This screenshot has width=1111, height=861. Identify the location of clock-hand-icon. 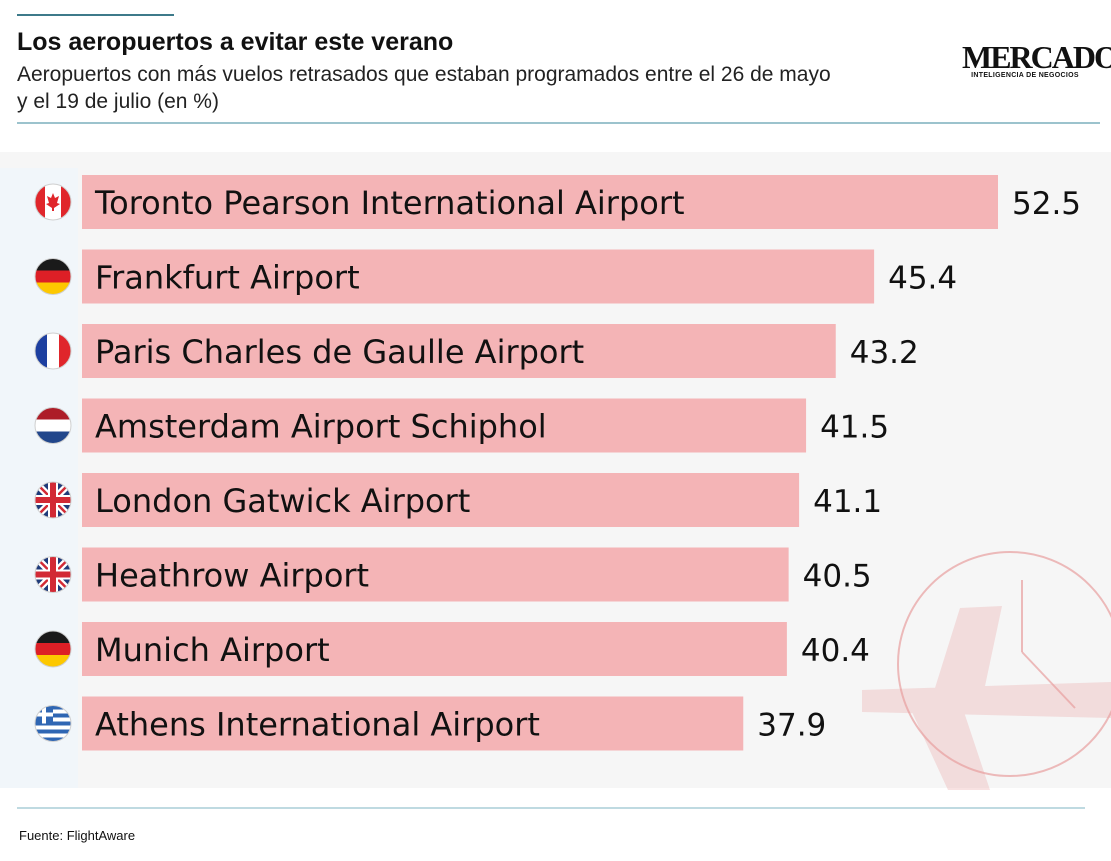
(1048, 680).